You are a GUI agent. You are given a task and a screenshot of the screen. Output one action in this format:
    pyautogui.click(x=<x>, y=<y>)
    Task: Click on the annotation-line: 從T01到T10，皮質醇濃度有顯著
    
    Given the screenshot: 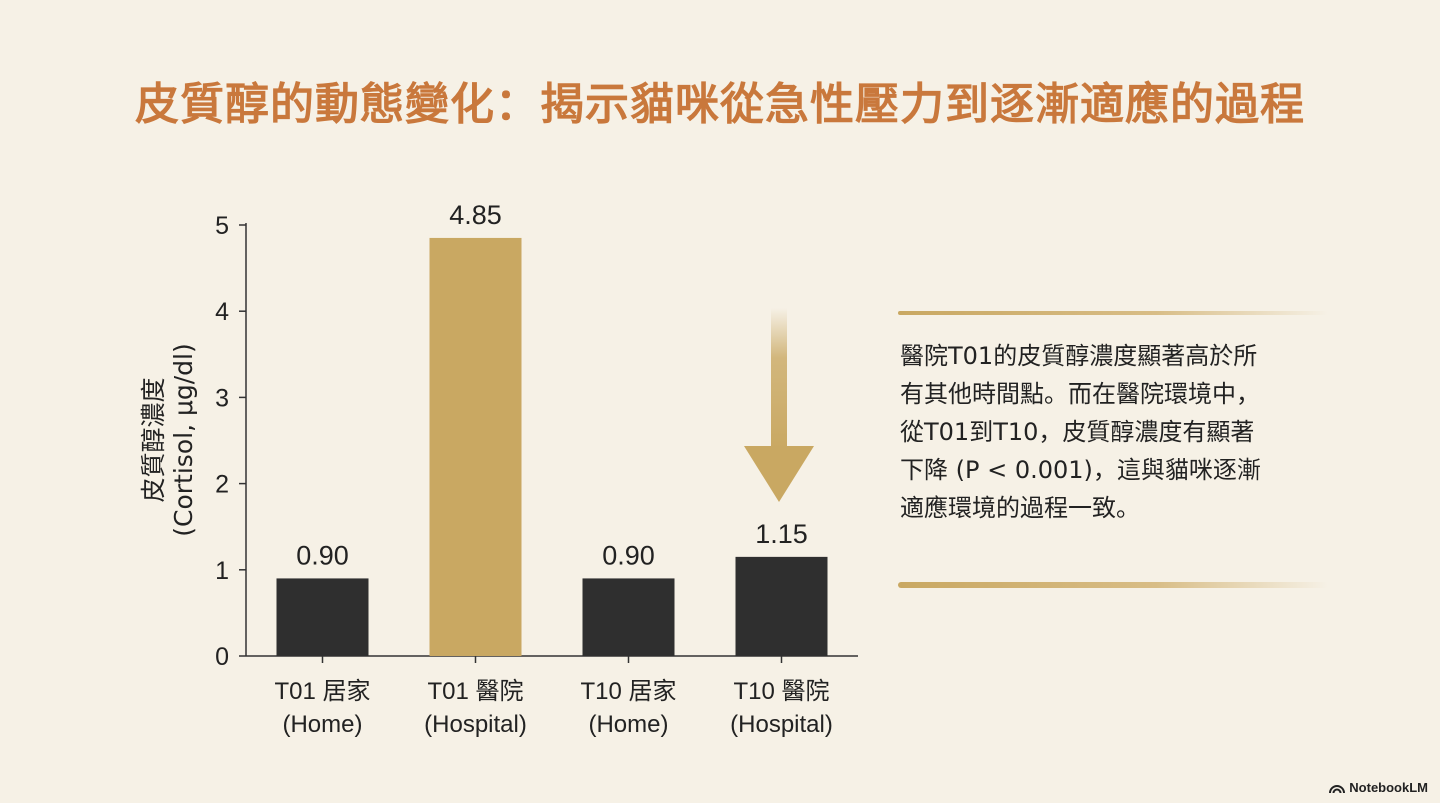 What is the action you would take?
    pyautogui.click(x=1077, y=432)
    